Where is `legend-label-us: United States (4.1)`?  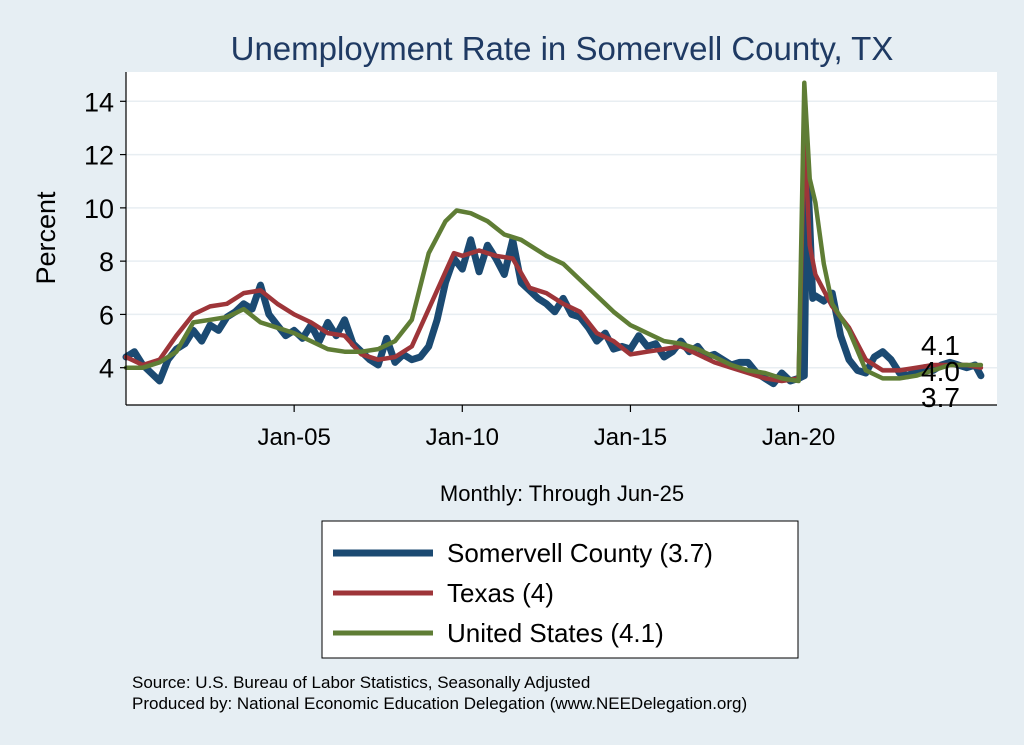
legend-label-us: United States (4.1) is located at coordinates (555, 633).